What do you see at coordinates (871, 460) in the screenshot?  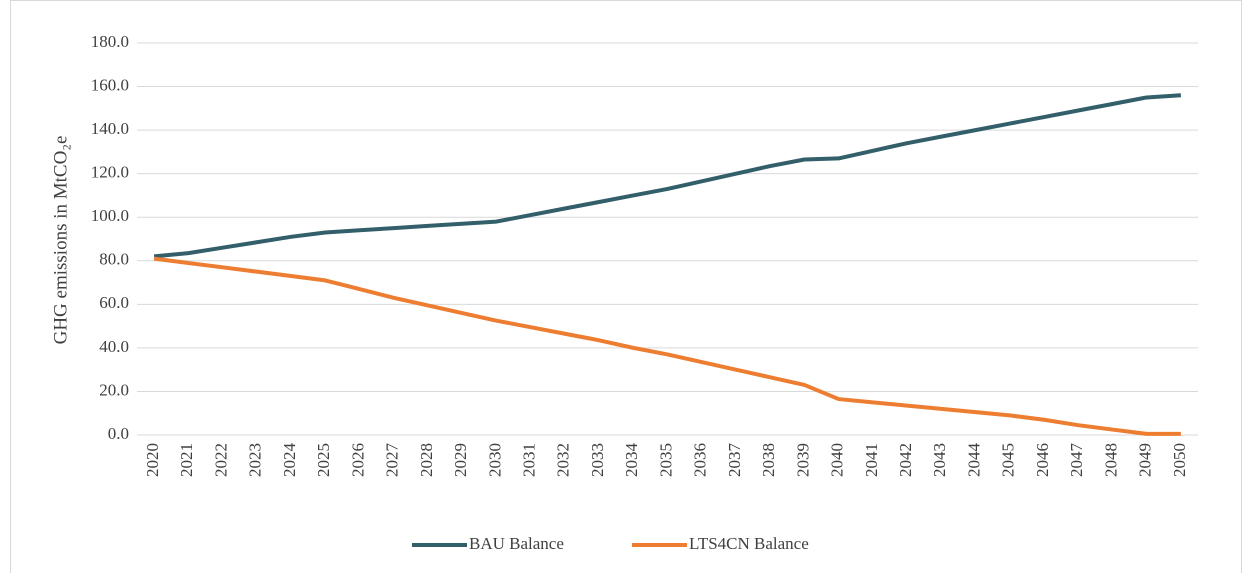 I see `x-tick-label: 2041` at bounding box center [871, 460].